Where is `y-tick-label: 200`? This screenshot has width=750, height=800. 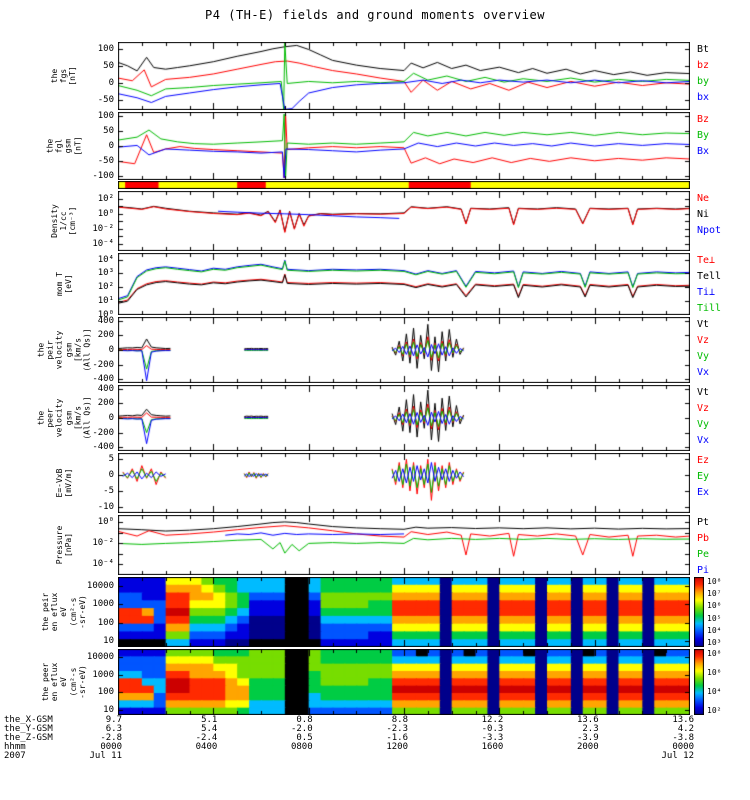
y-tick-label: 200 is located at coordinates (105, 403).